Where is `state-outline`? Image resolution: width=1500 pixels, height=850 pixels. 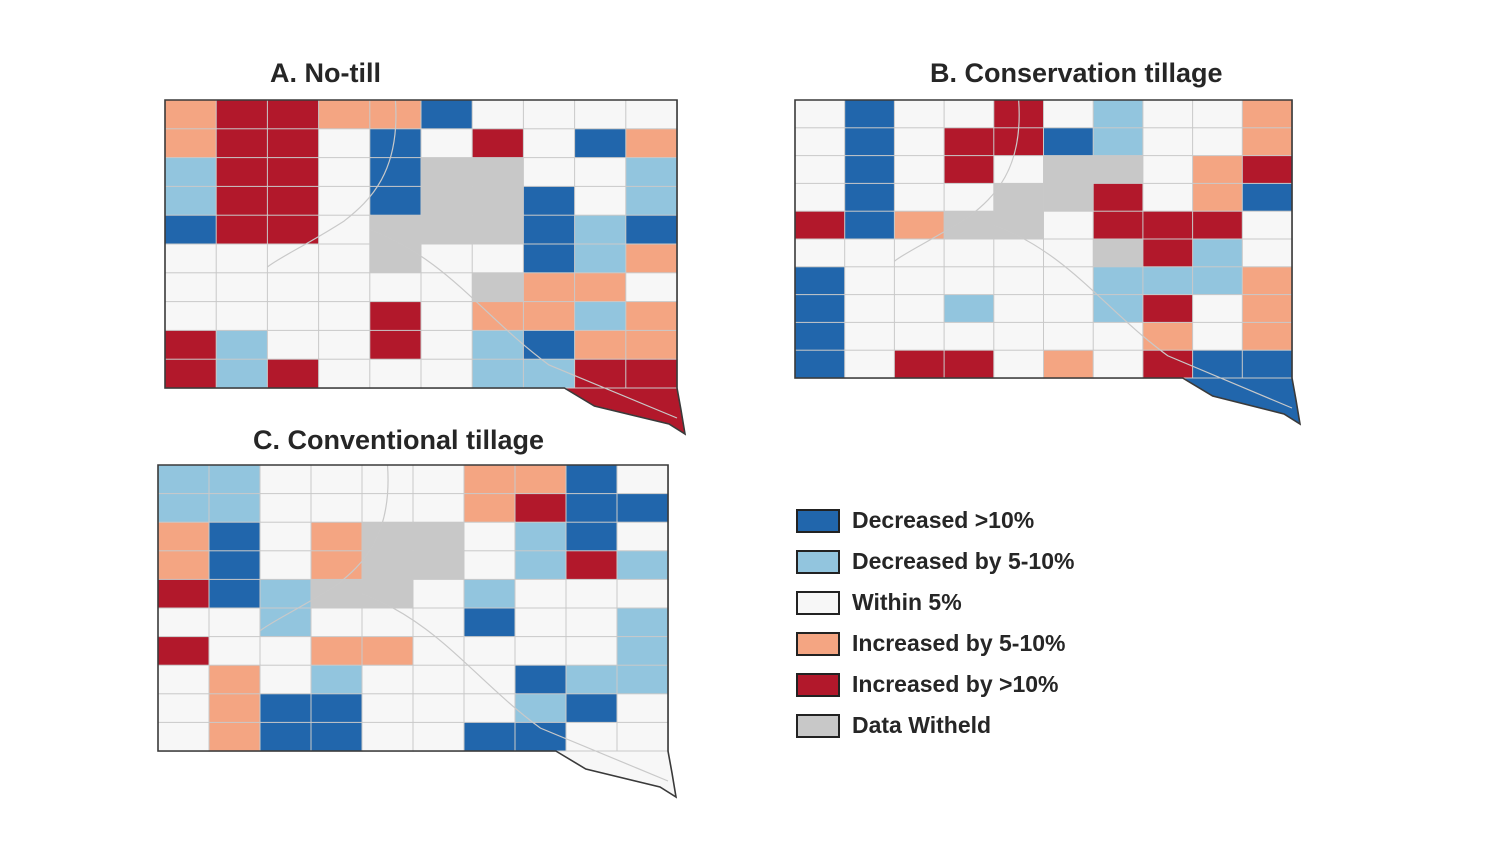 state-outline is located at coordinates (417, 631).